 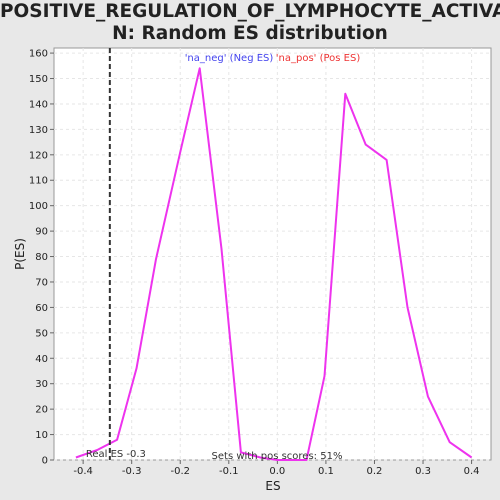 I want to click on y-tick-label: 60, so click(x=41, y=308).